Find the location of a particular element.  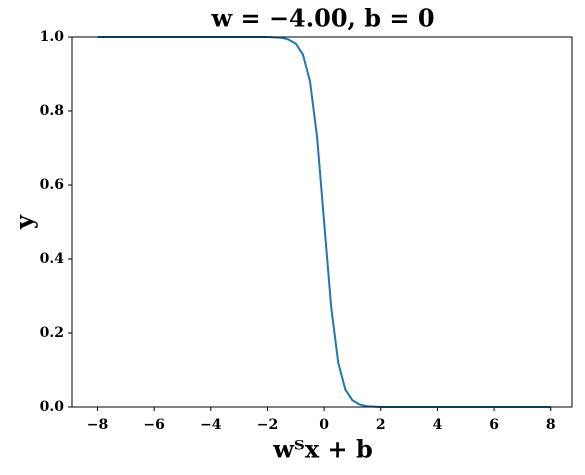

y-tick-label: 0.6 is located at coordinates (52, 185).